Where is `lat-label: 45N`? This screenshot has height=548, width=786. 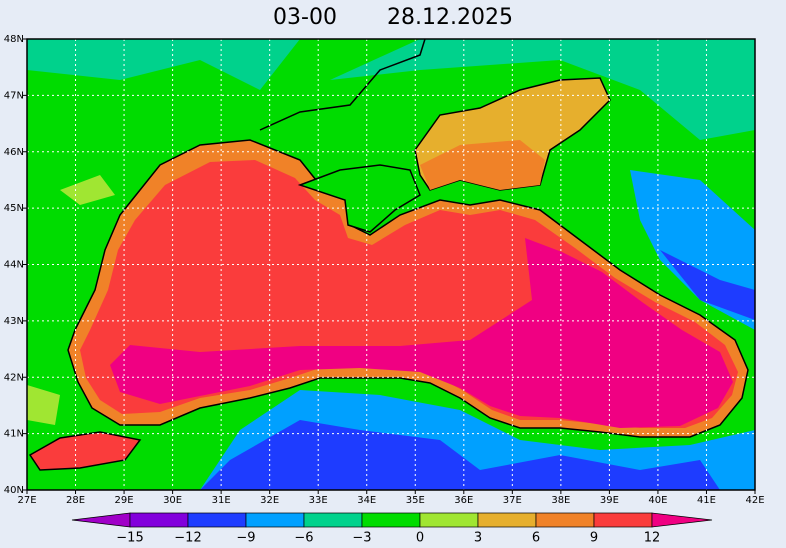
lat-label: 45N is located at coordinates (14, 208).